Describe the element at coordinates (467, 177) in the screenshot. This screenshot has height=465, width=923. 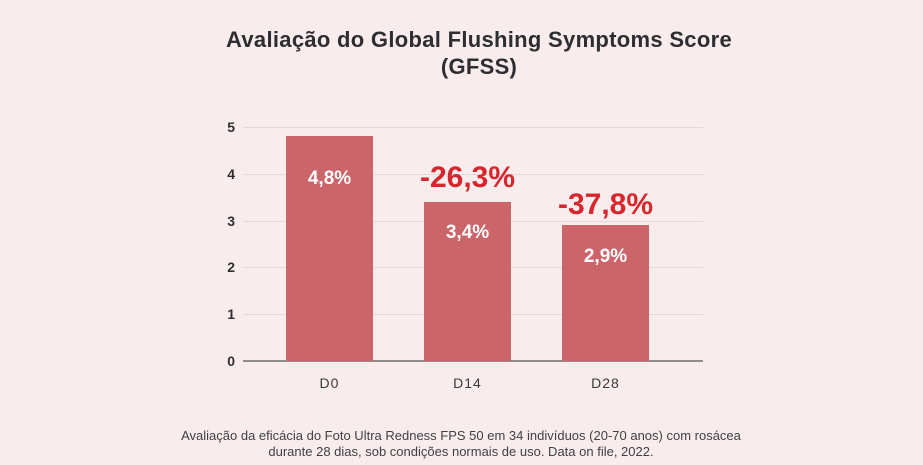
I see `annotation-D14: -26,3%` at that location.